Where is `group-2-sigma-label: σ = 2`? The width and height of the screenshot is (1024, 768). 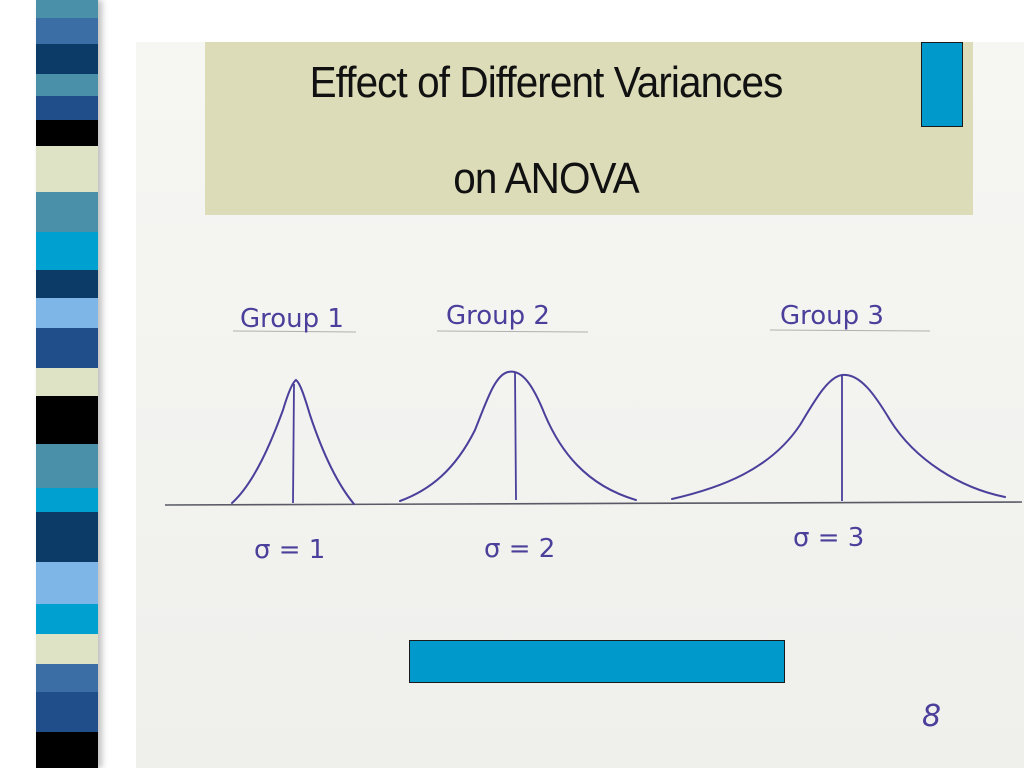 group-2-sigma-label: σ = 2 is located at coordinates (519, 549).